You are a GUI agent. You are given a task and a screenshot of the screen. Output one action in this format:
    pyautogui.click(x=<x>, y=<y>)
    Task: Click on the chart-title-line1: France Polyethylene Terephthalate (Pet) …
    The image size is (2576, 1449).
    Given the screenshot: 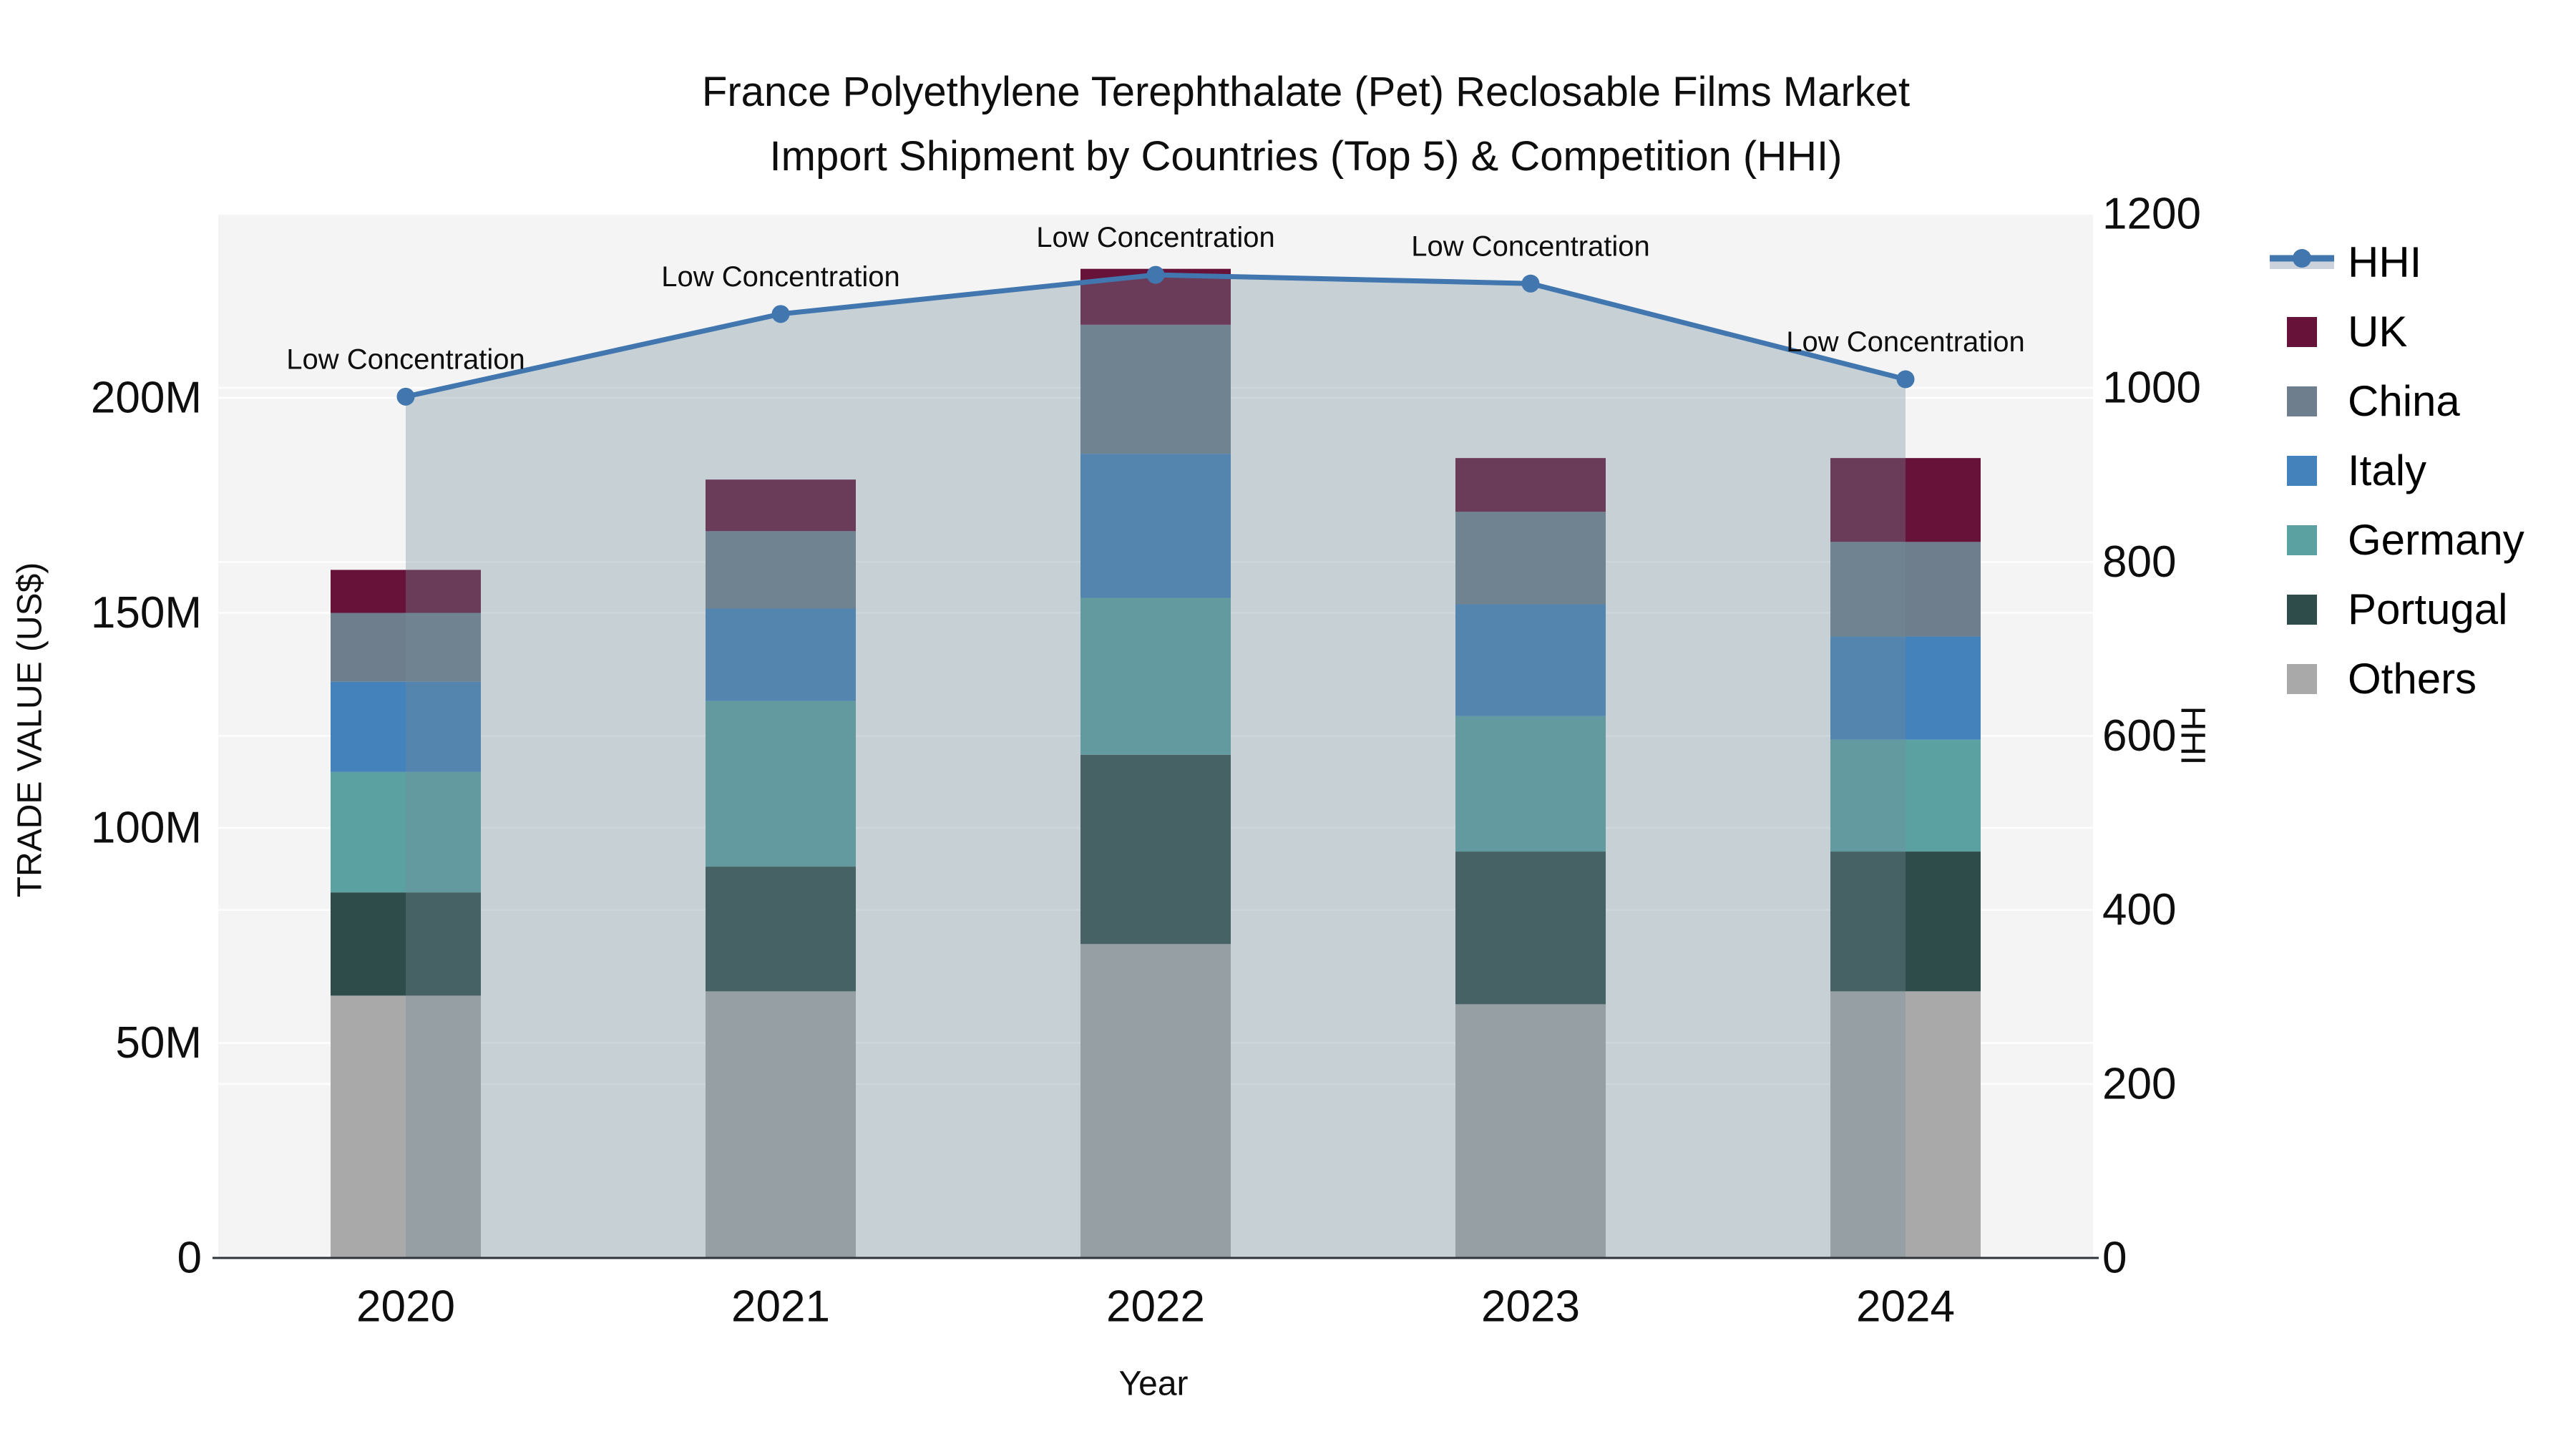 What is the action you would take?
    pyautogui.click(x=1306, y=92)
    